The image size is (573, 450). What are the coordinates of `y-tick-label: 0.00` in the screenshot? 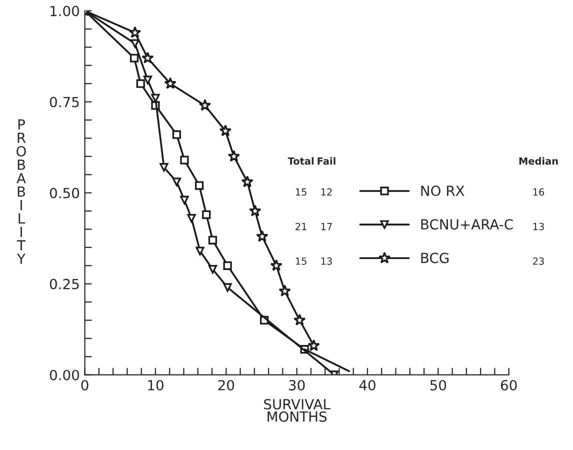 It's located at (65, 375).